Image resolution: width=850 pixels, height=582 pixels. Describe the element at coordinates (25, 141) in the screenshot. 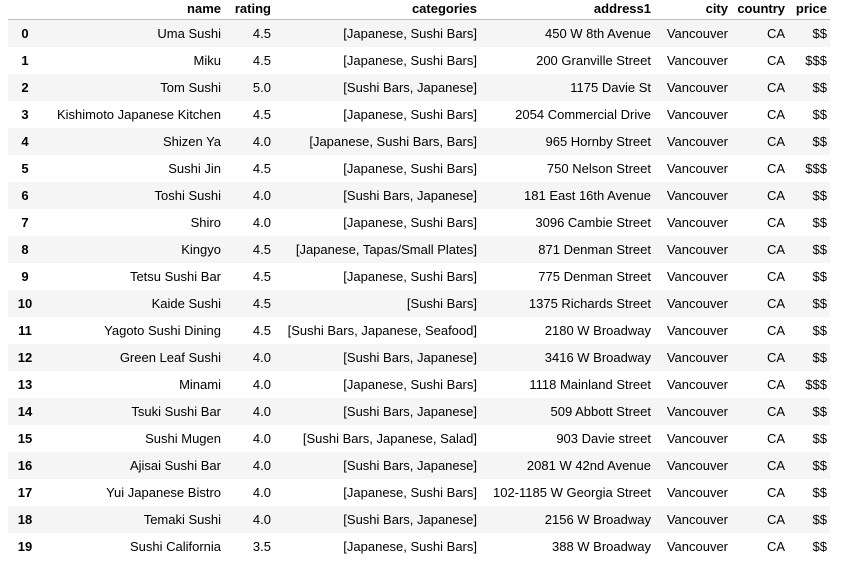

I see `row-index: 4` at that location.